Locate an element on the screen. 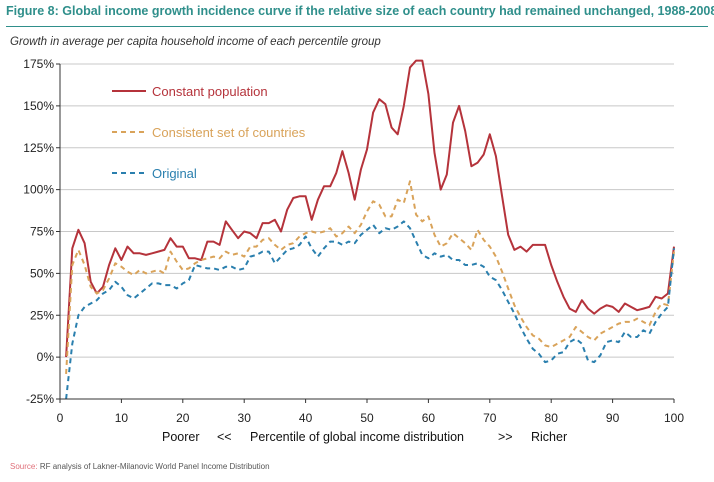 This screenshot has width=714, height=482. x-tick-label: 50 is located at coordinates (367, 418).